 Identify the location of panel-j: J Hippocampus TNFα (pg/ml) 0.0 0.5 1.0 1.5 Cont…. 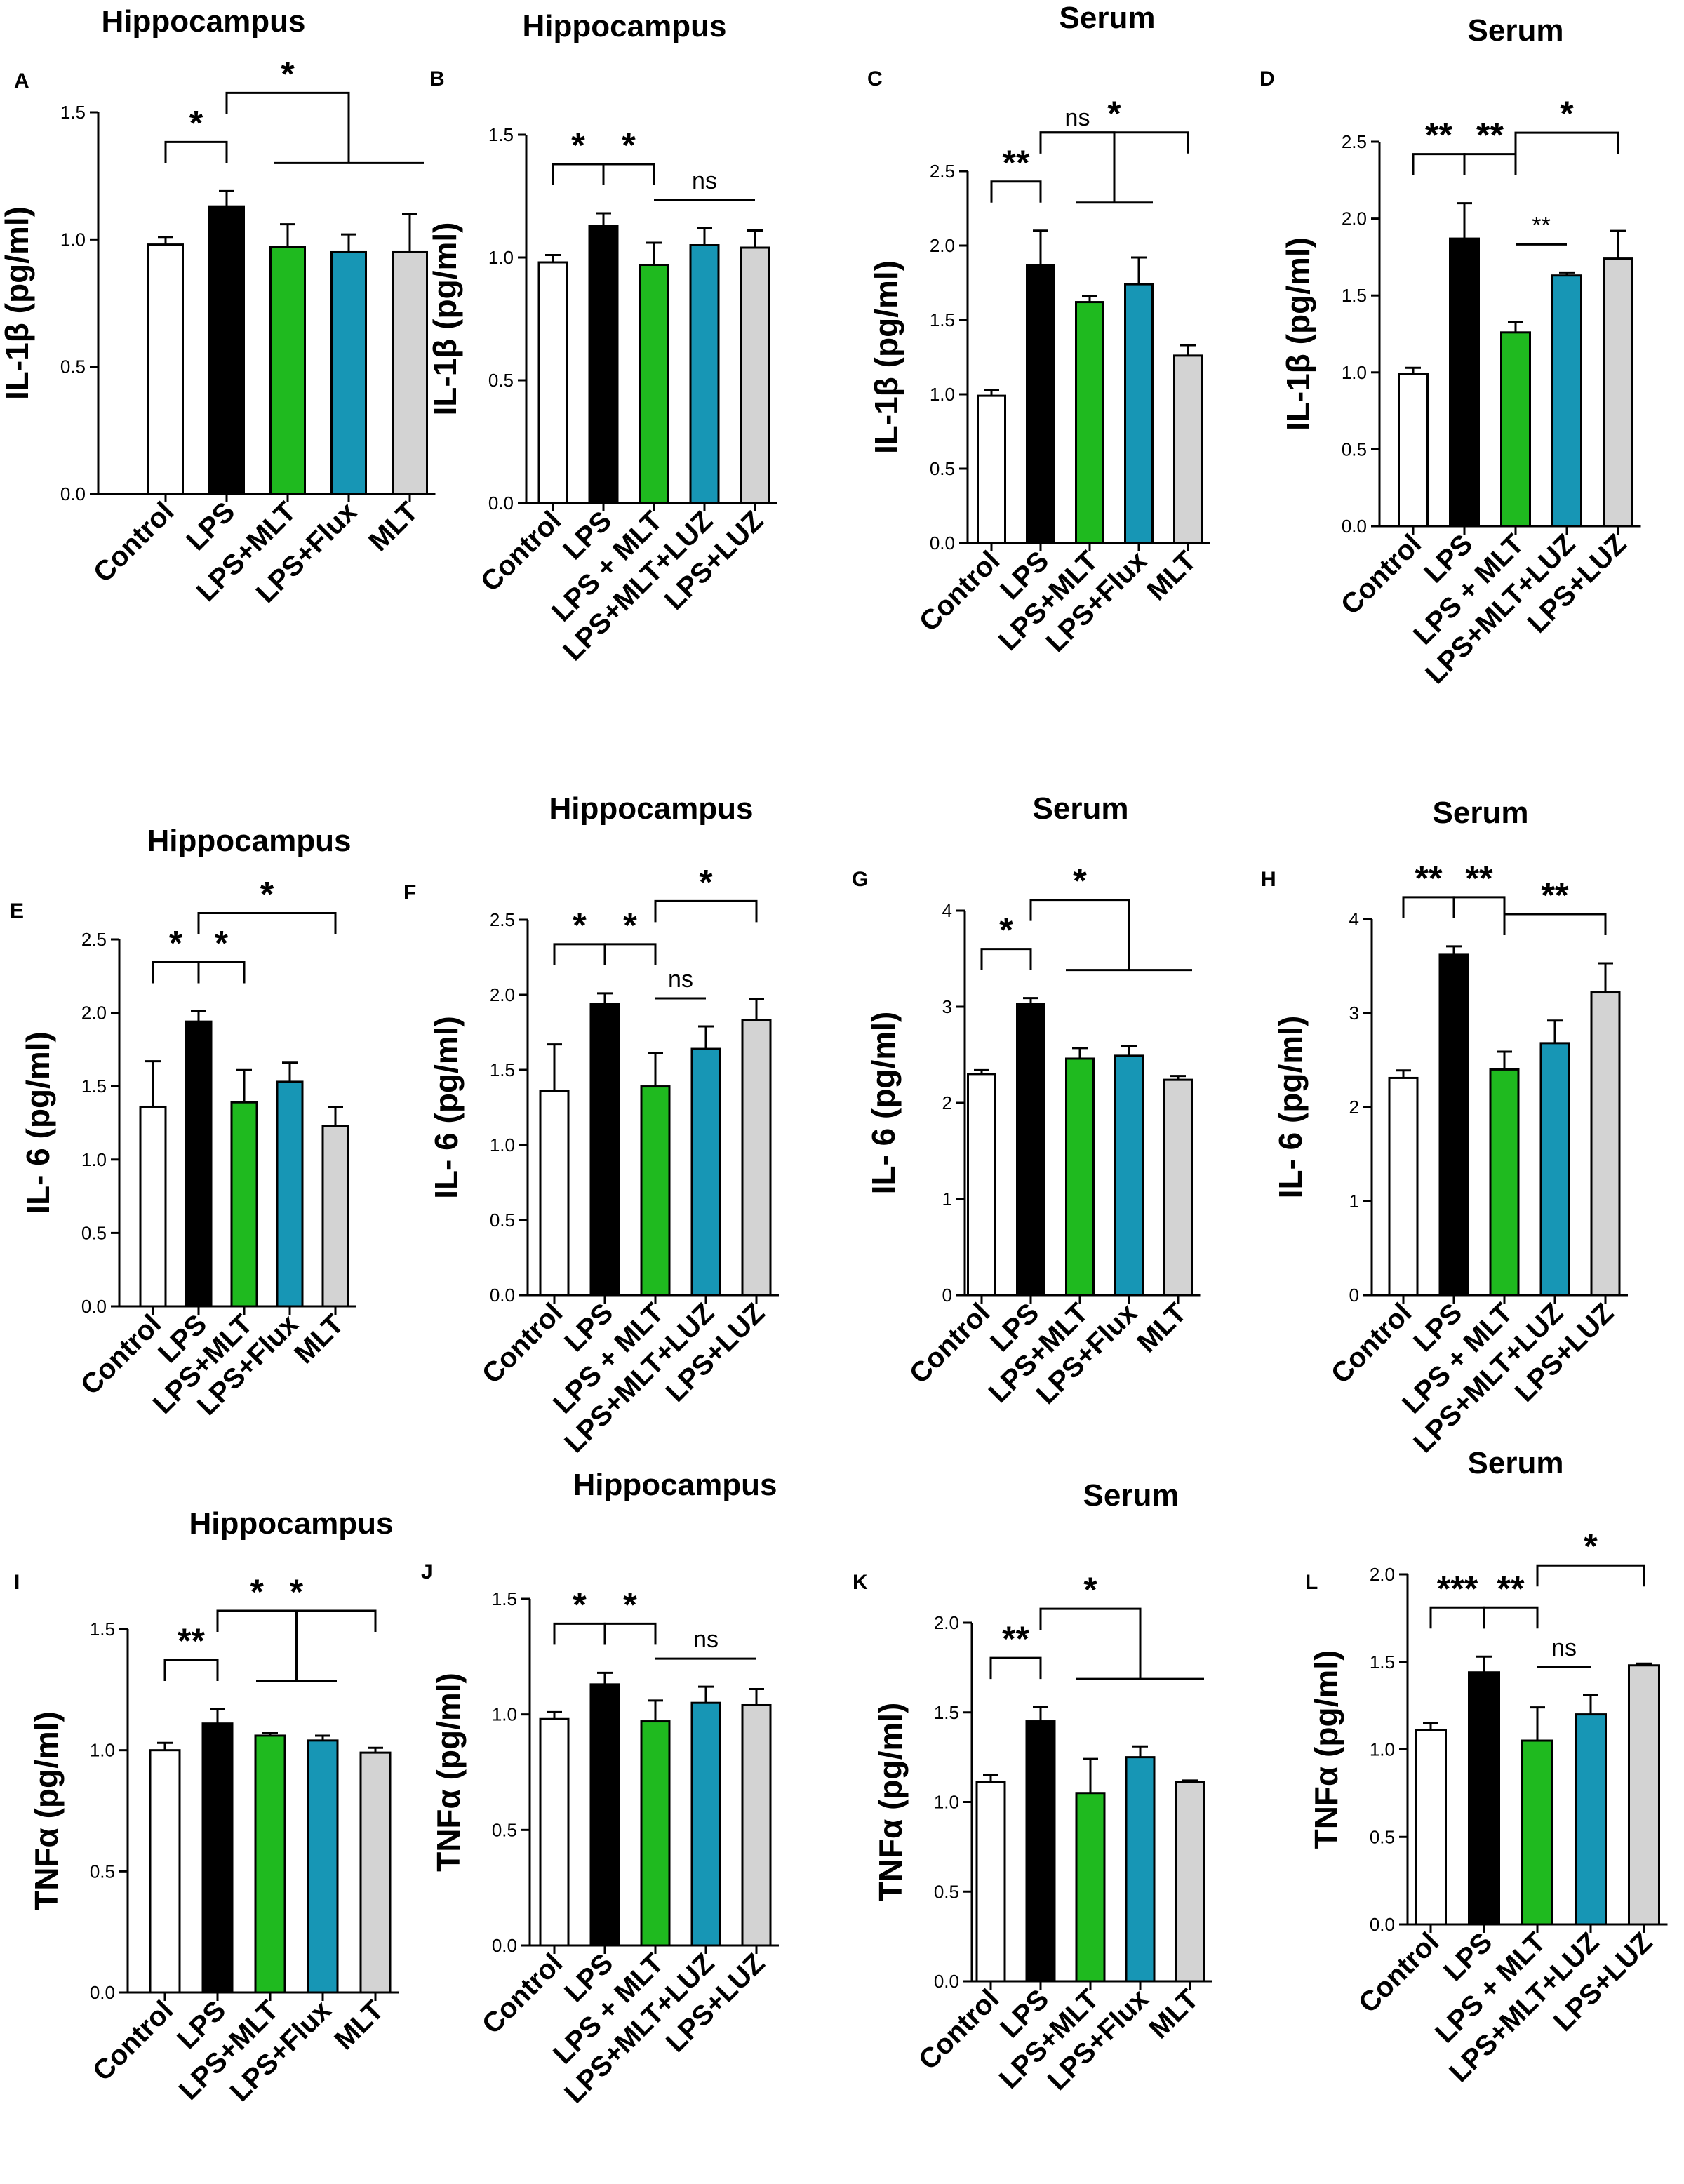
(600, 1789).